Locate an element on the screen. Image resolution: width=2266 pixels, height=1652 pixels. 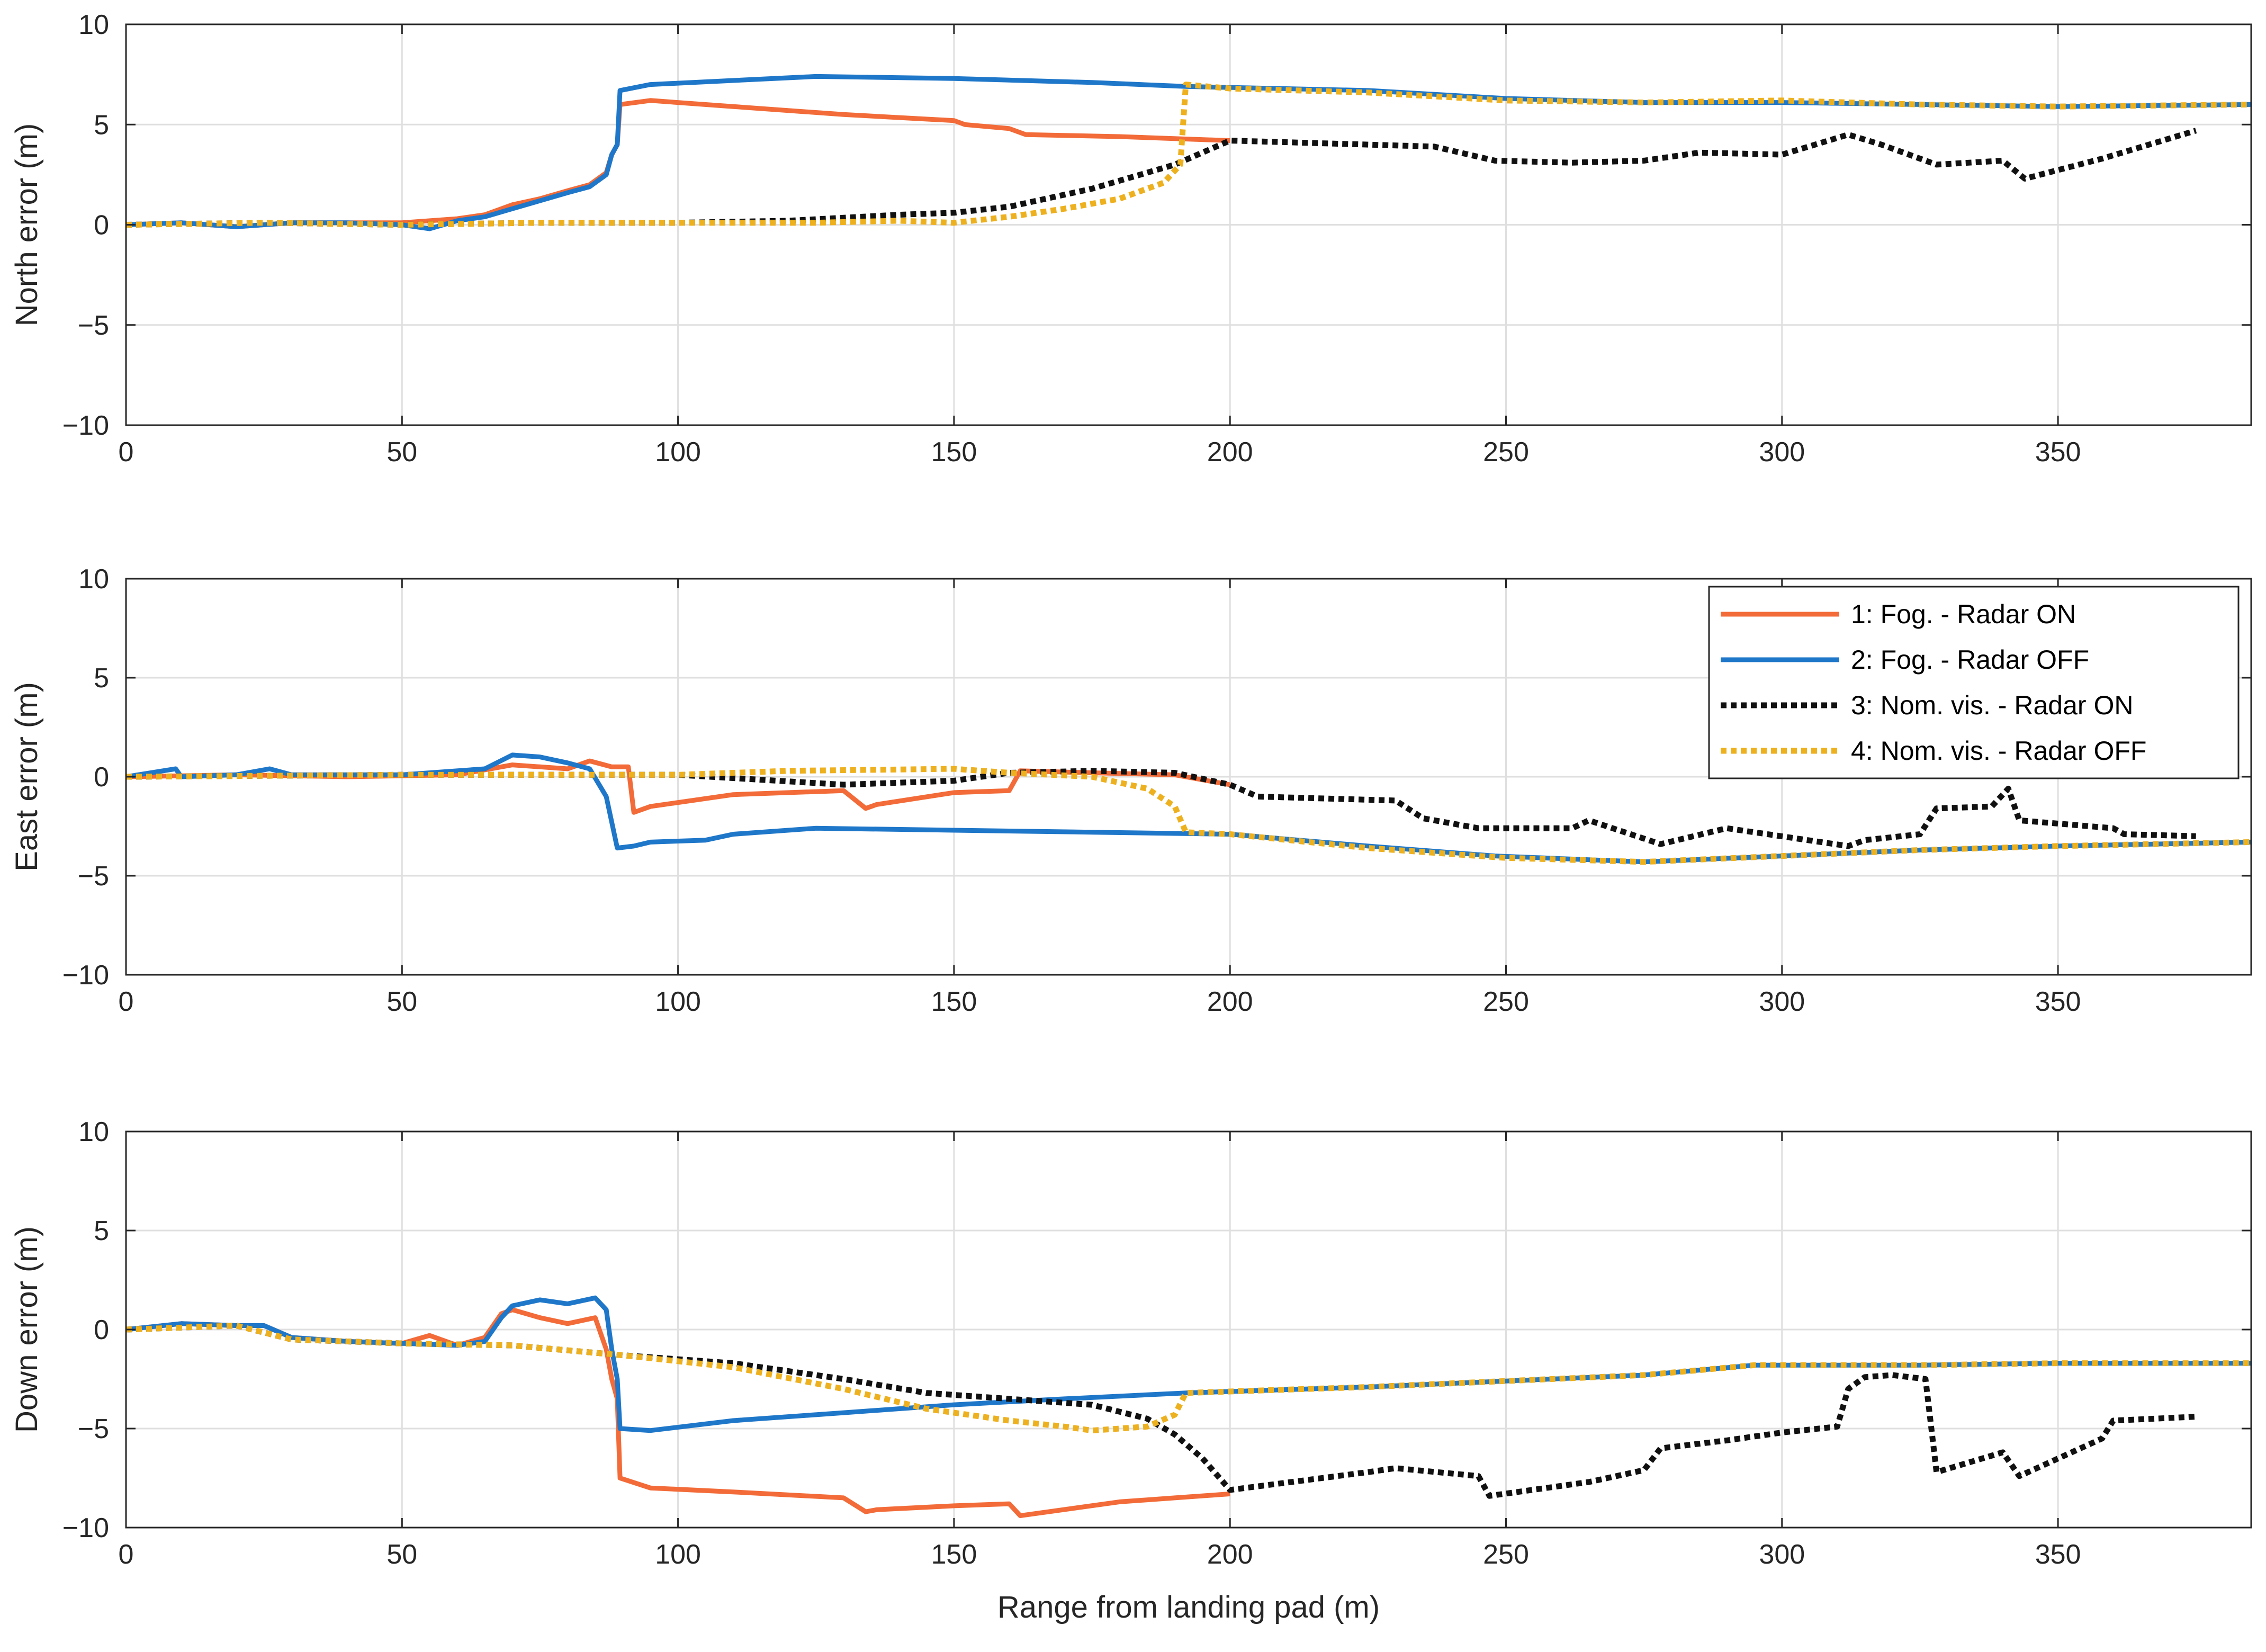
y-axis-label: East error (m) is located at coordinates (27, 777).